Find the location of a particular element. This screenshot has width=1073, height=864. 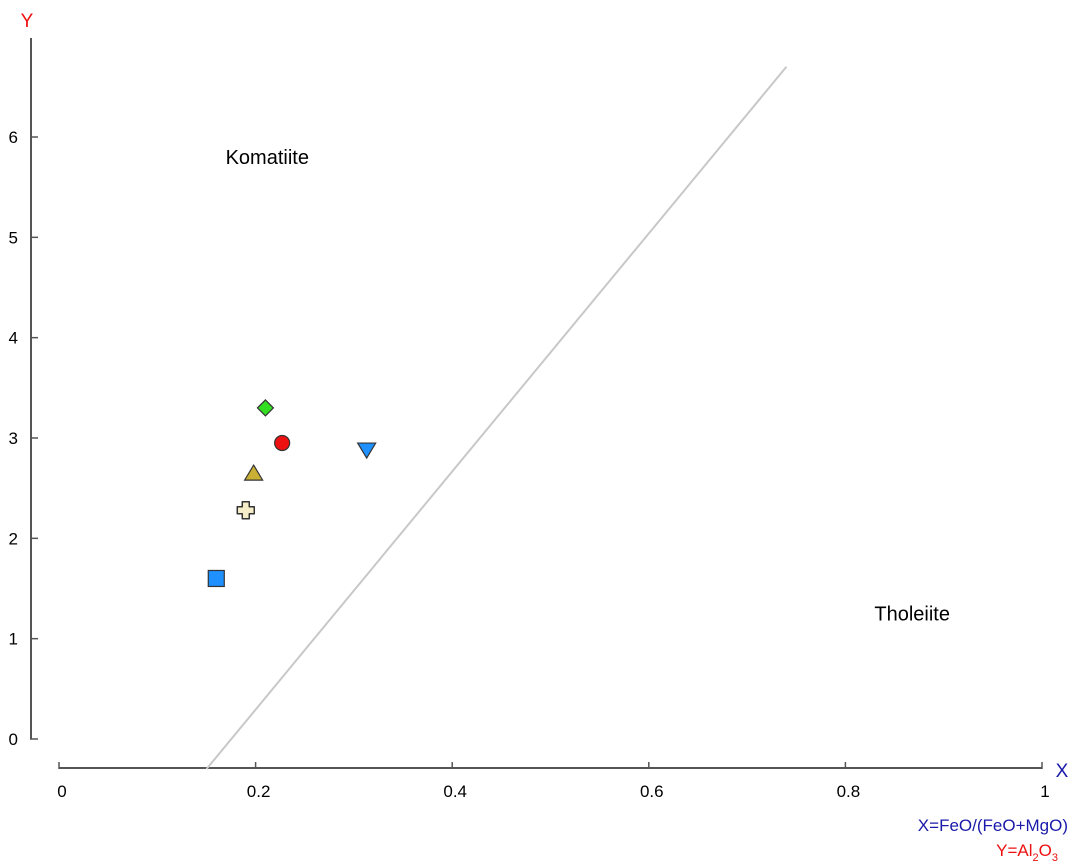

x-tick-label: 0.4 is located at coordinates (455, 791).